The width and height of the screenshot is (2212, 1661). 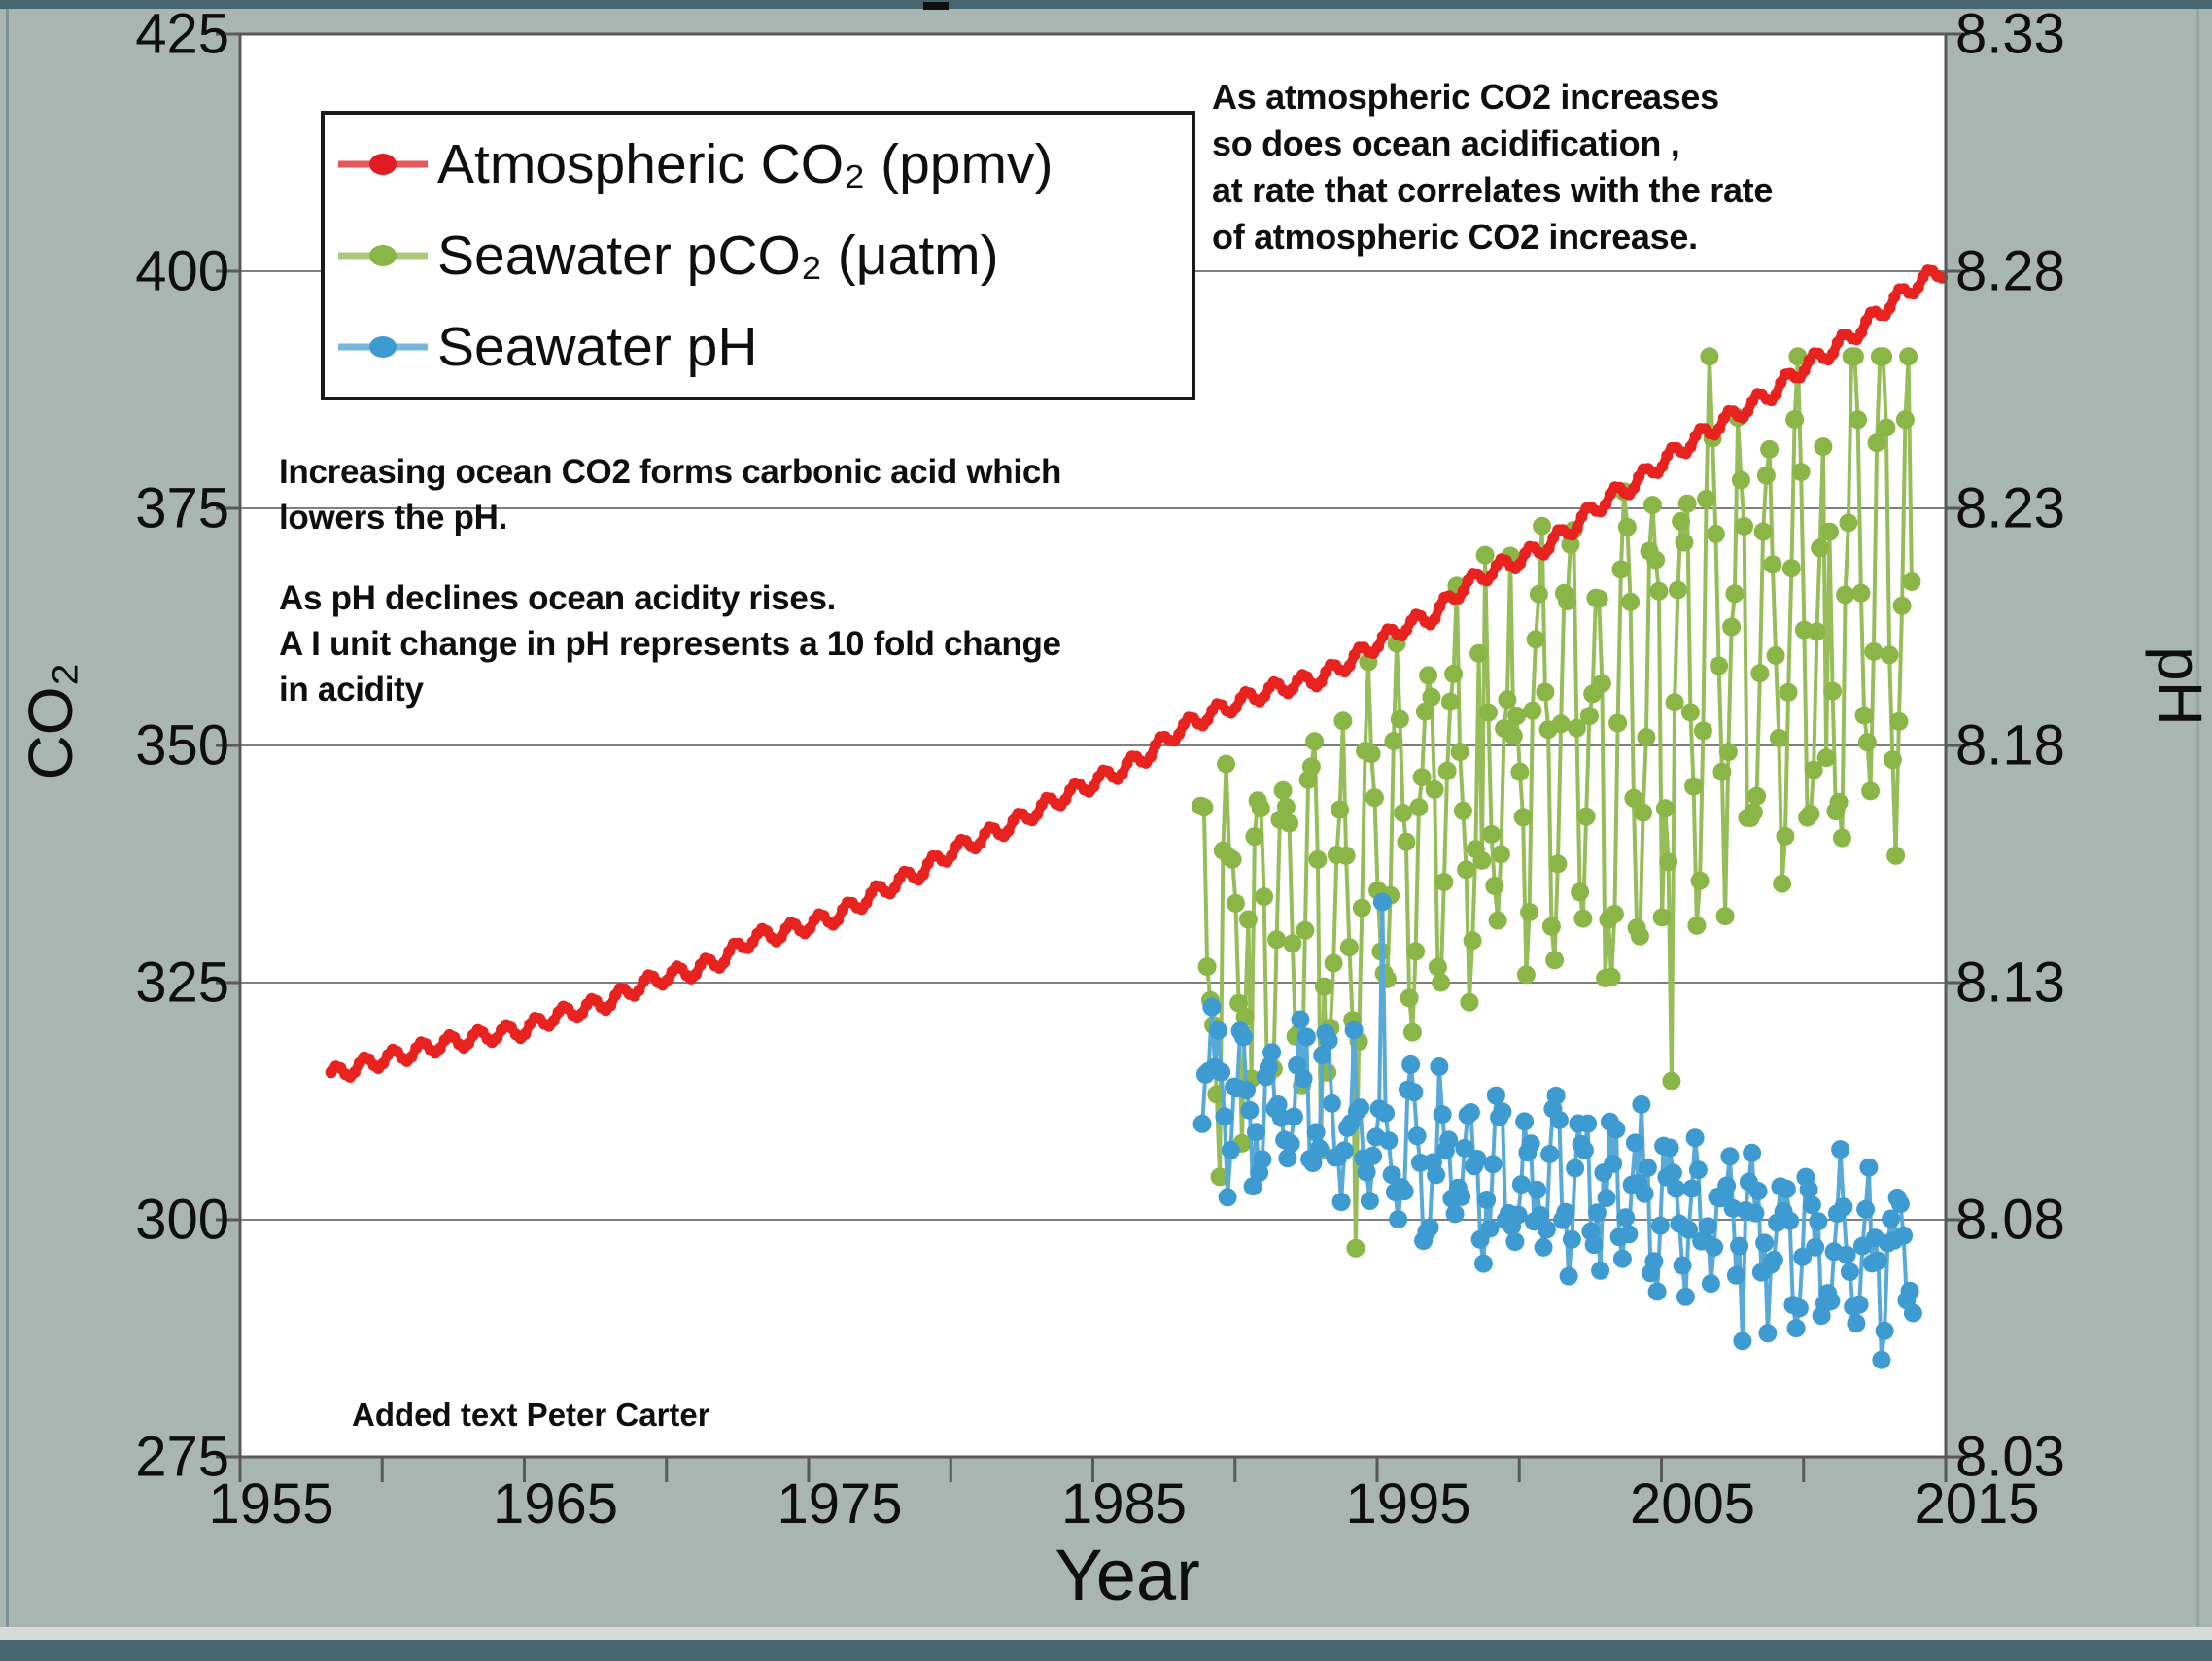 What do you see at coordinates (1692, 1504) in the screenshot?
I see `x-axis-tick-label: 2005` at bounding box center [1692, 1504].